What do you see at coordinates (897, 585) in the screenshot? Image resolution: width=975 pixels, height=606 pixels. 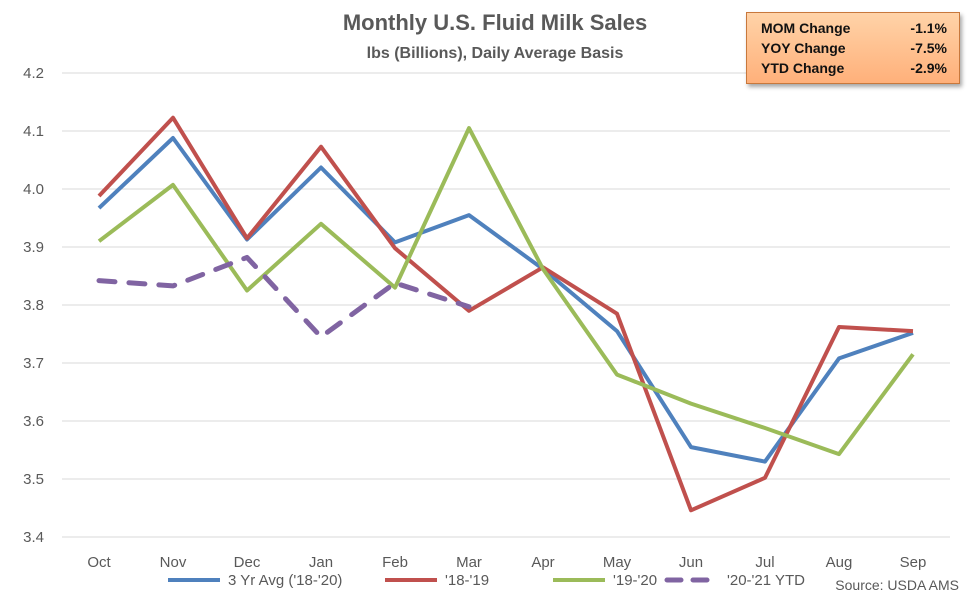 I see `source-note: Source: USDA AMS` at bounding box center [897, 585].